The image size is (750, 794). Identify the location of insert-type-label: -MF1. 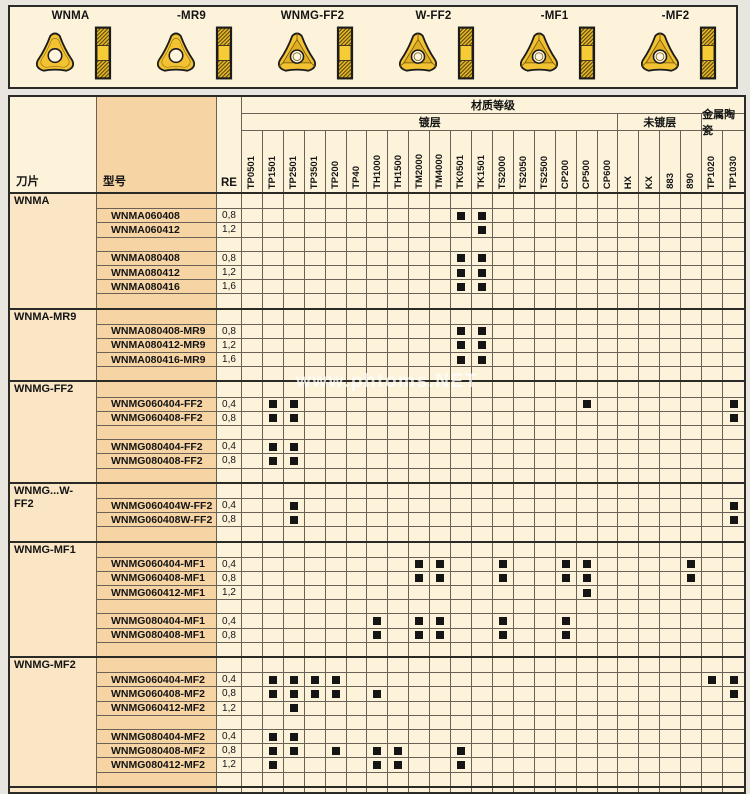
(554, 16).